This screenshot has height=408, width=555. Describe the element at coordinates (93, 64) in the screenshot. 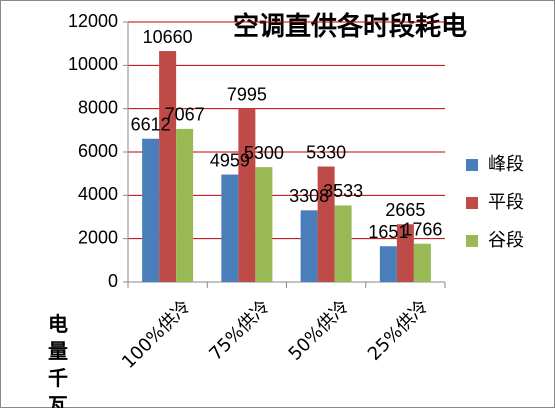

I see `y-tick-label: 10000` at that location.